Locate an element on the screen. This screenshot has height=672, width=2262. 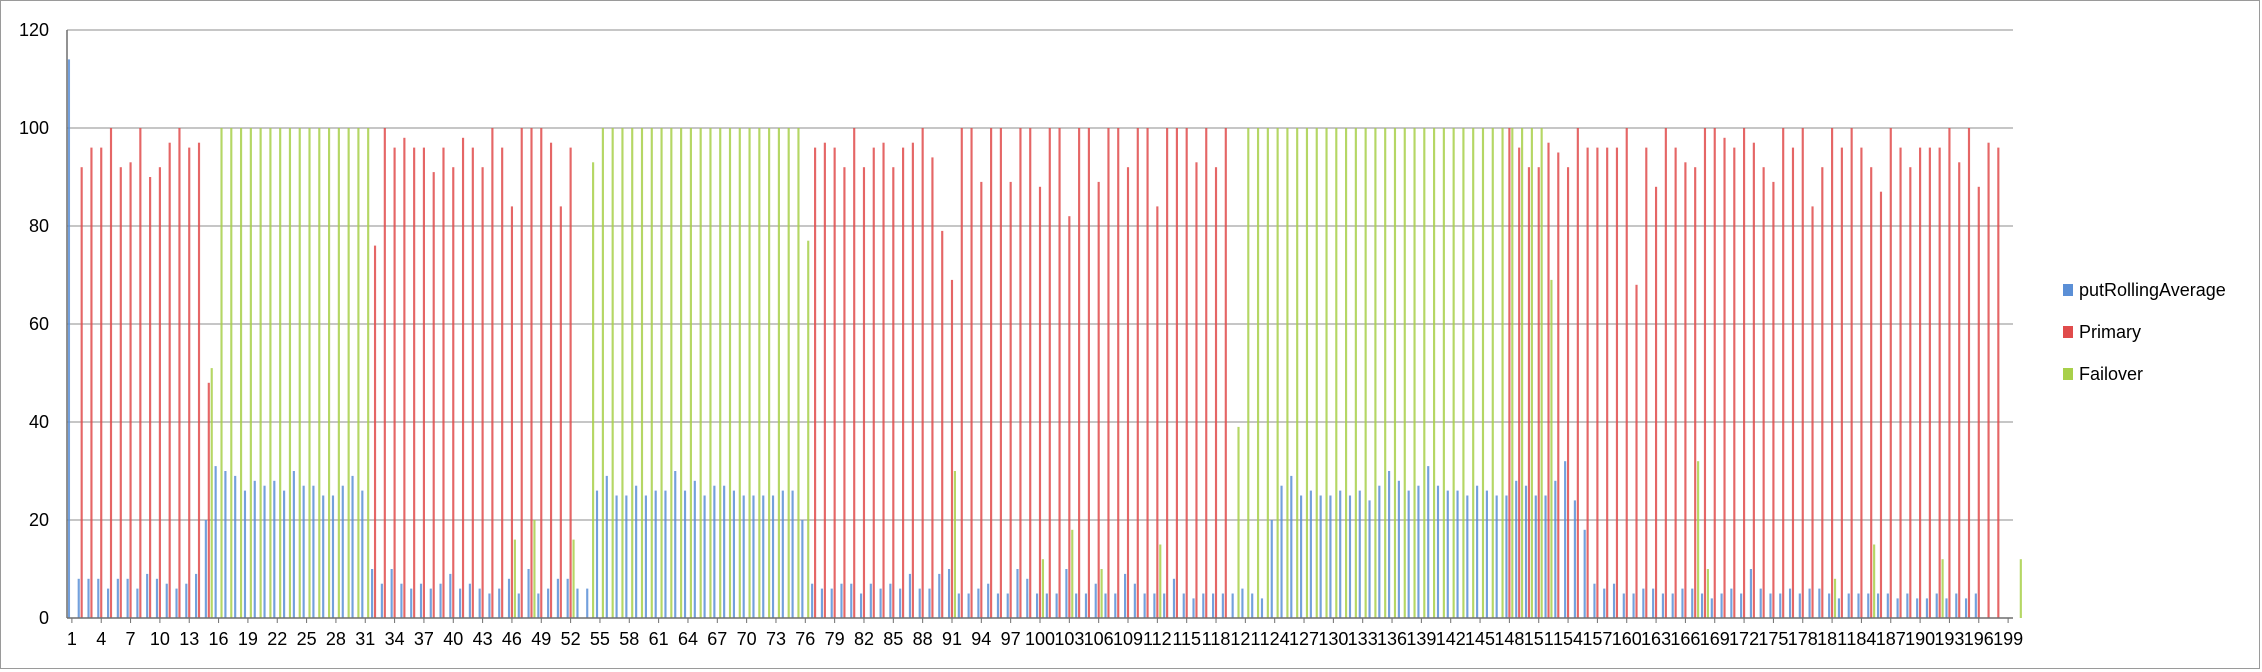
legend-swatch-Failover is located at coordinates (2068, 374).